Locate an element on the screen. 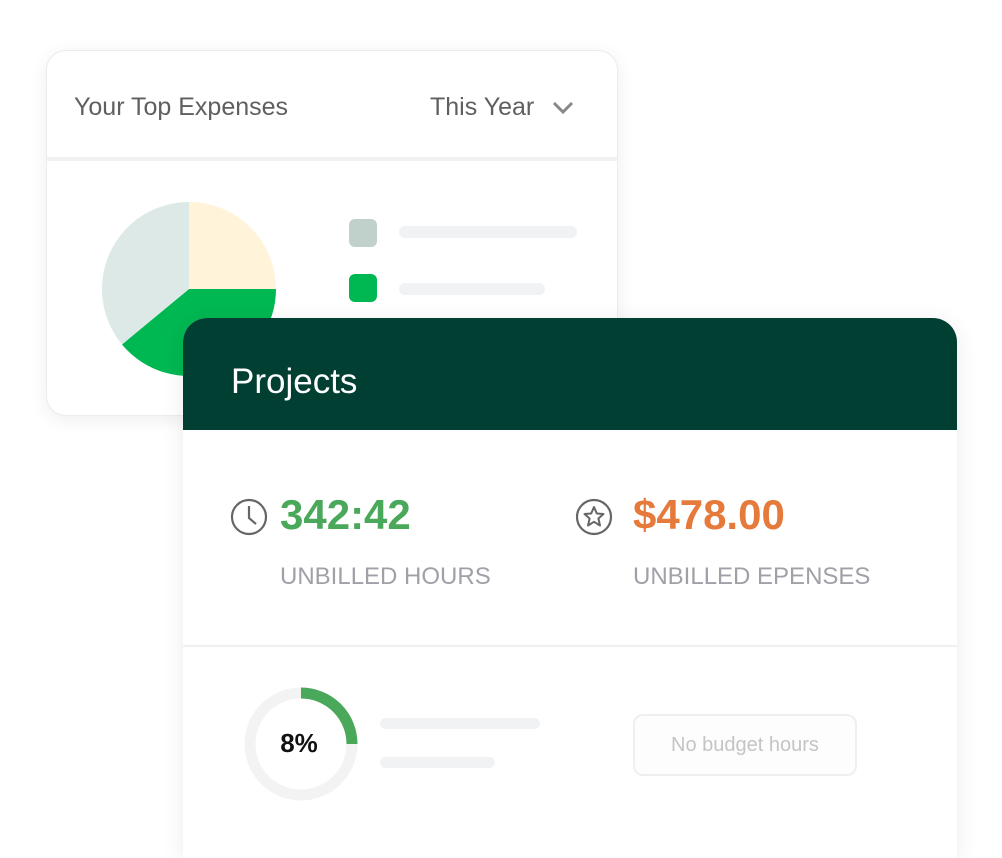 This screenshot has height=858, width=1002. projects-title: Projects is located at coordinates (294, 381).